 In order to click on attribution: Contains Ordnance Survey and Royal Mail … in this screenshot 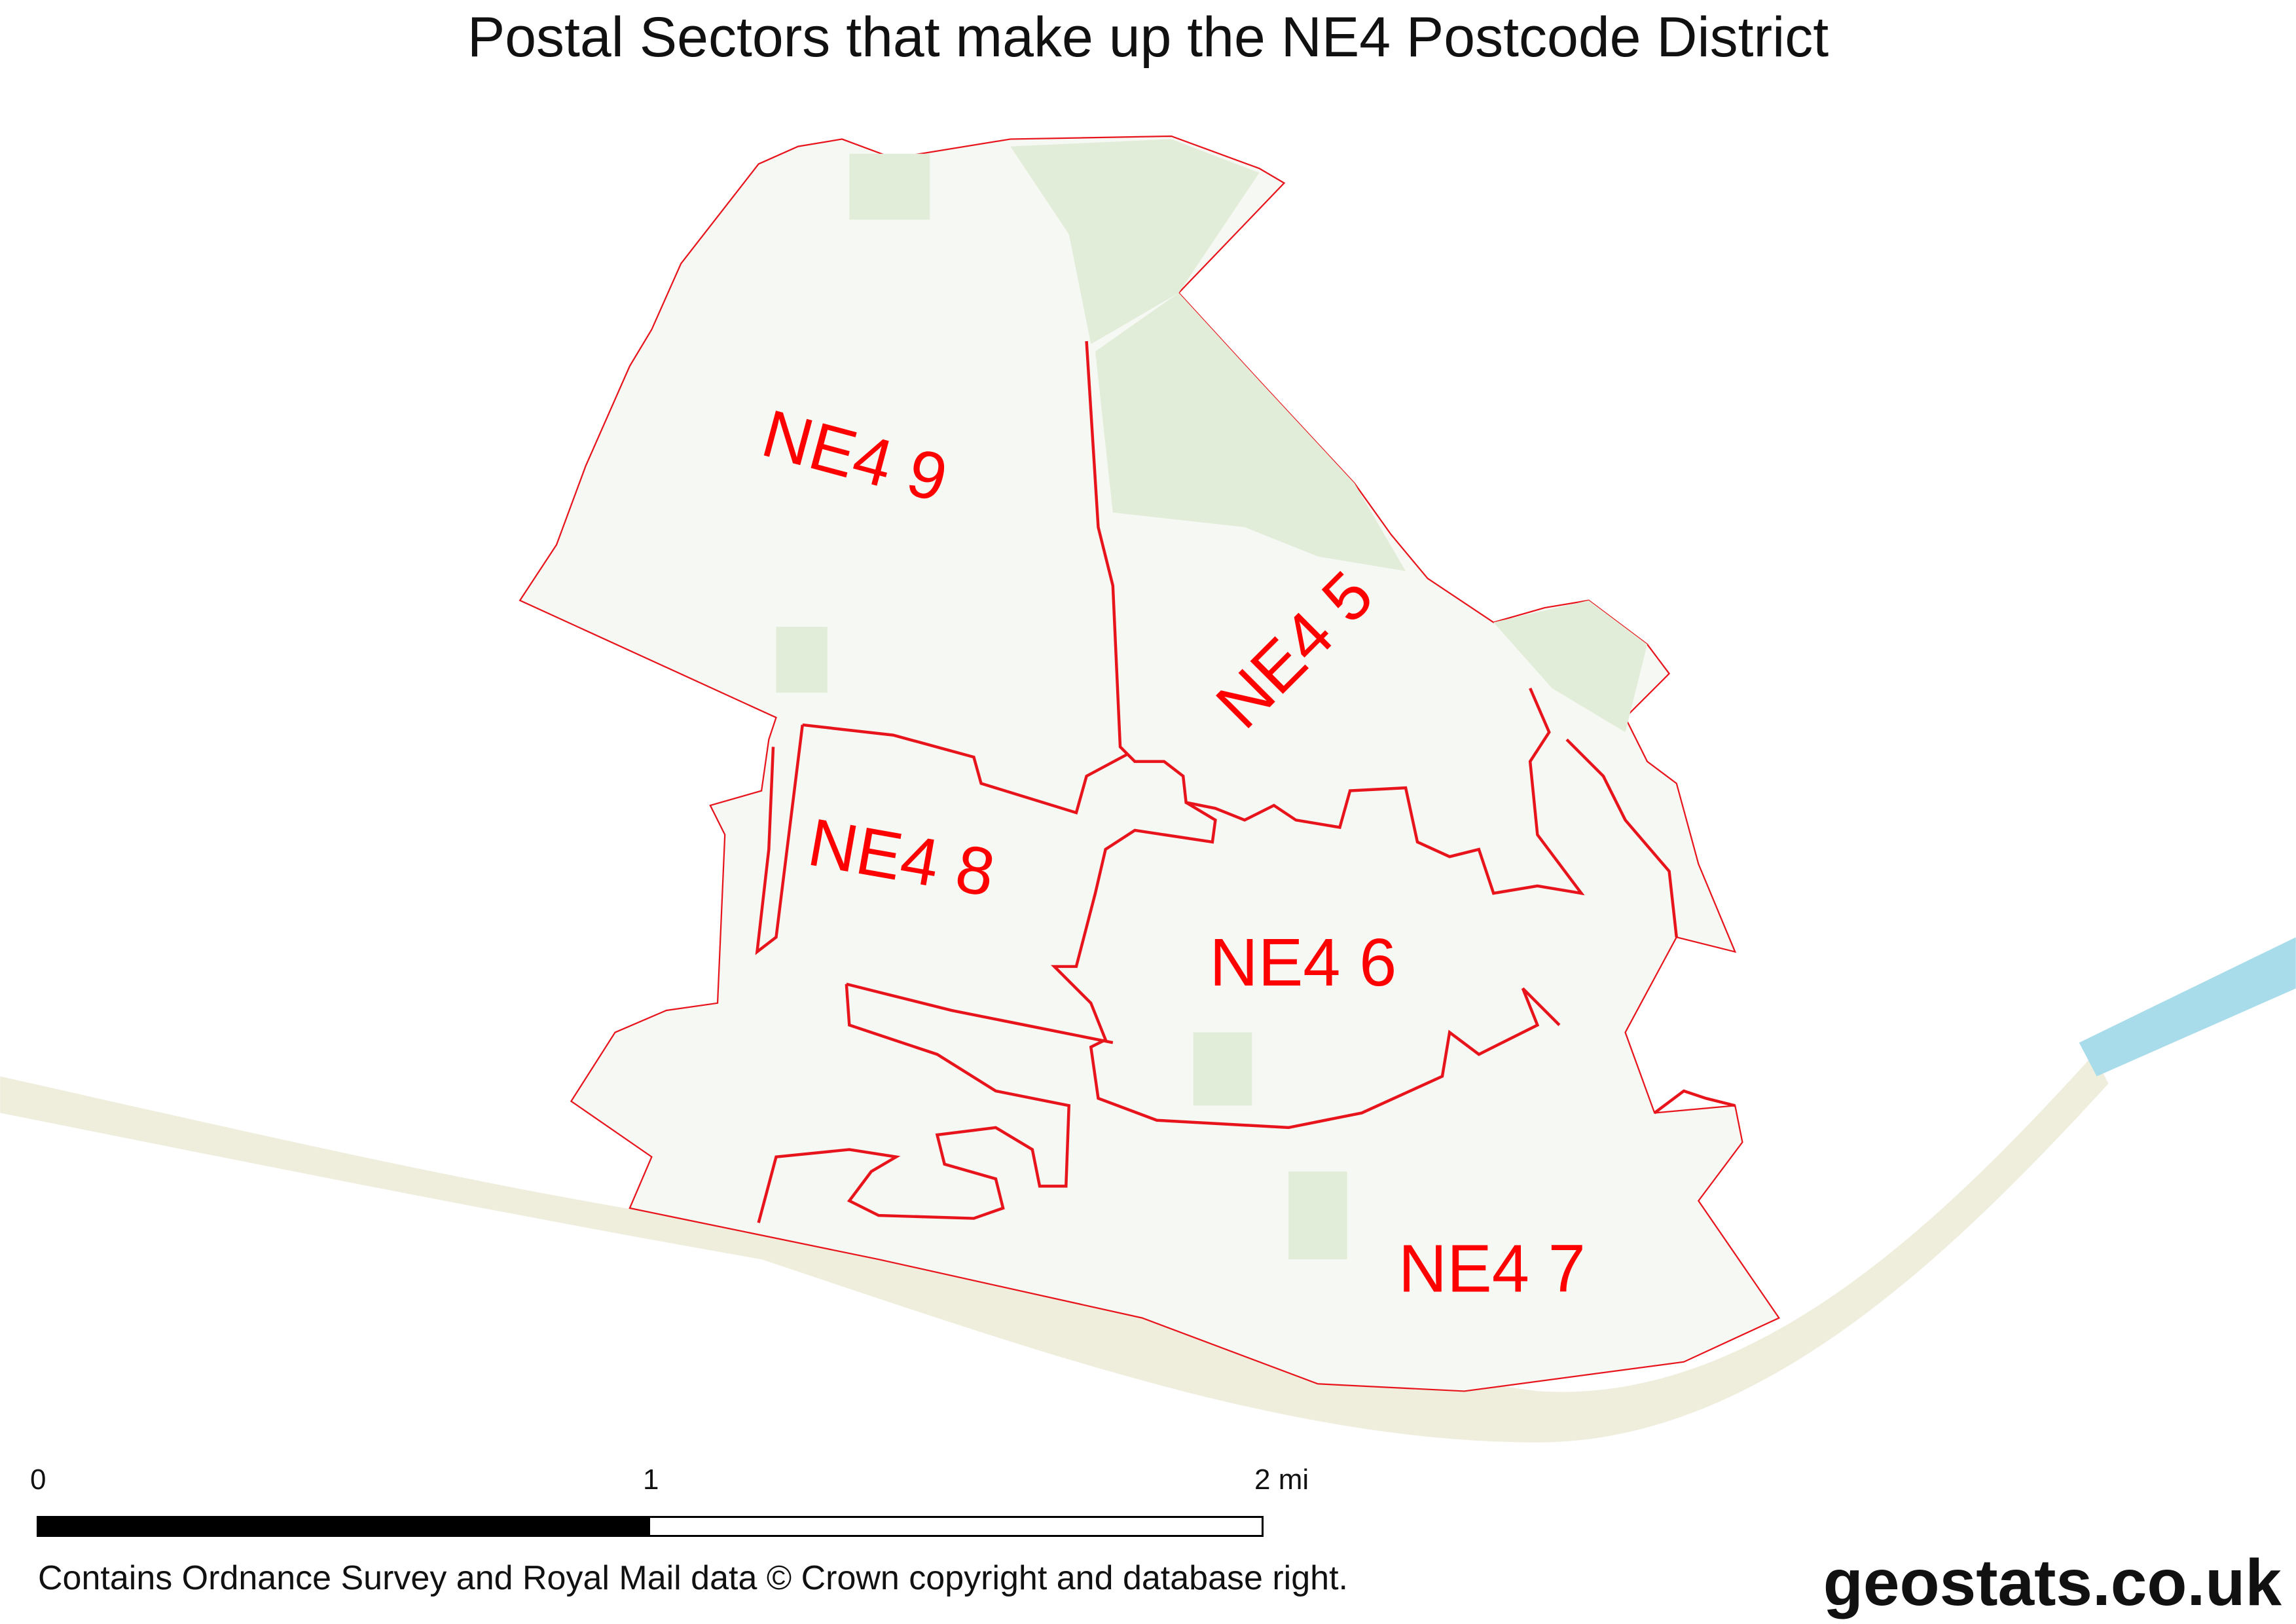, I will do `click(693, 1578)`.